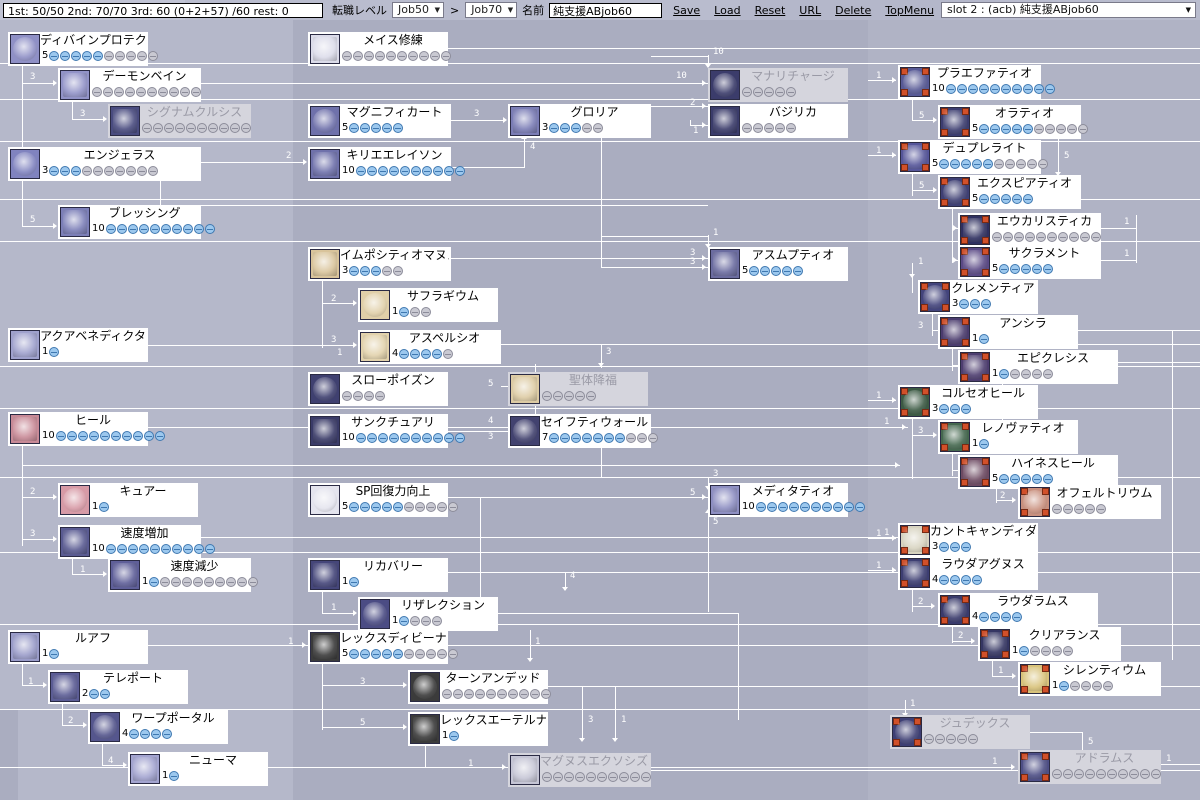  I want to click on topmenu-link: TopMenu, so click(910, 10).